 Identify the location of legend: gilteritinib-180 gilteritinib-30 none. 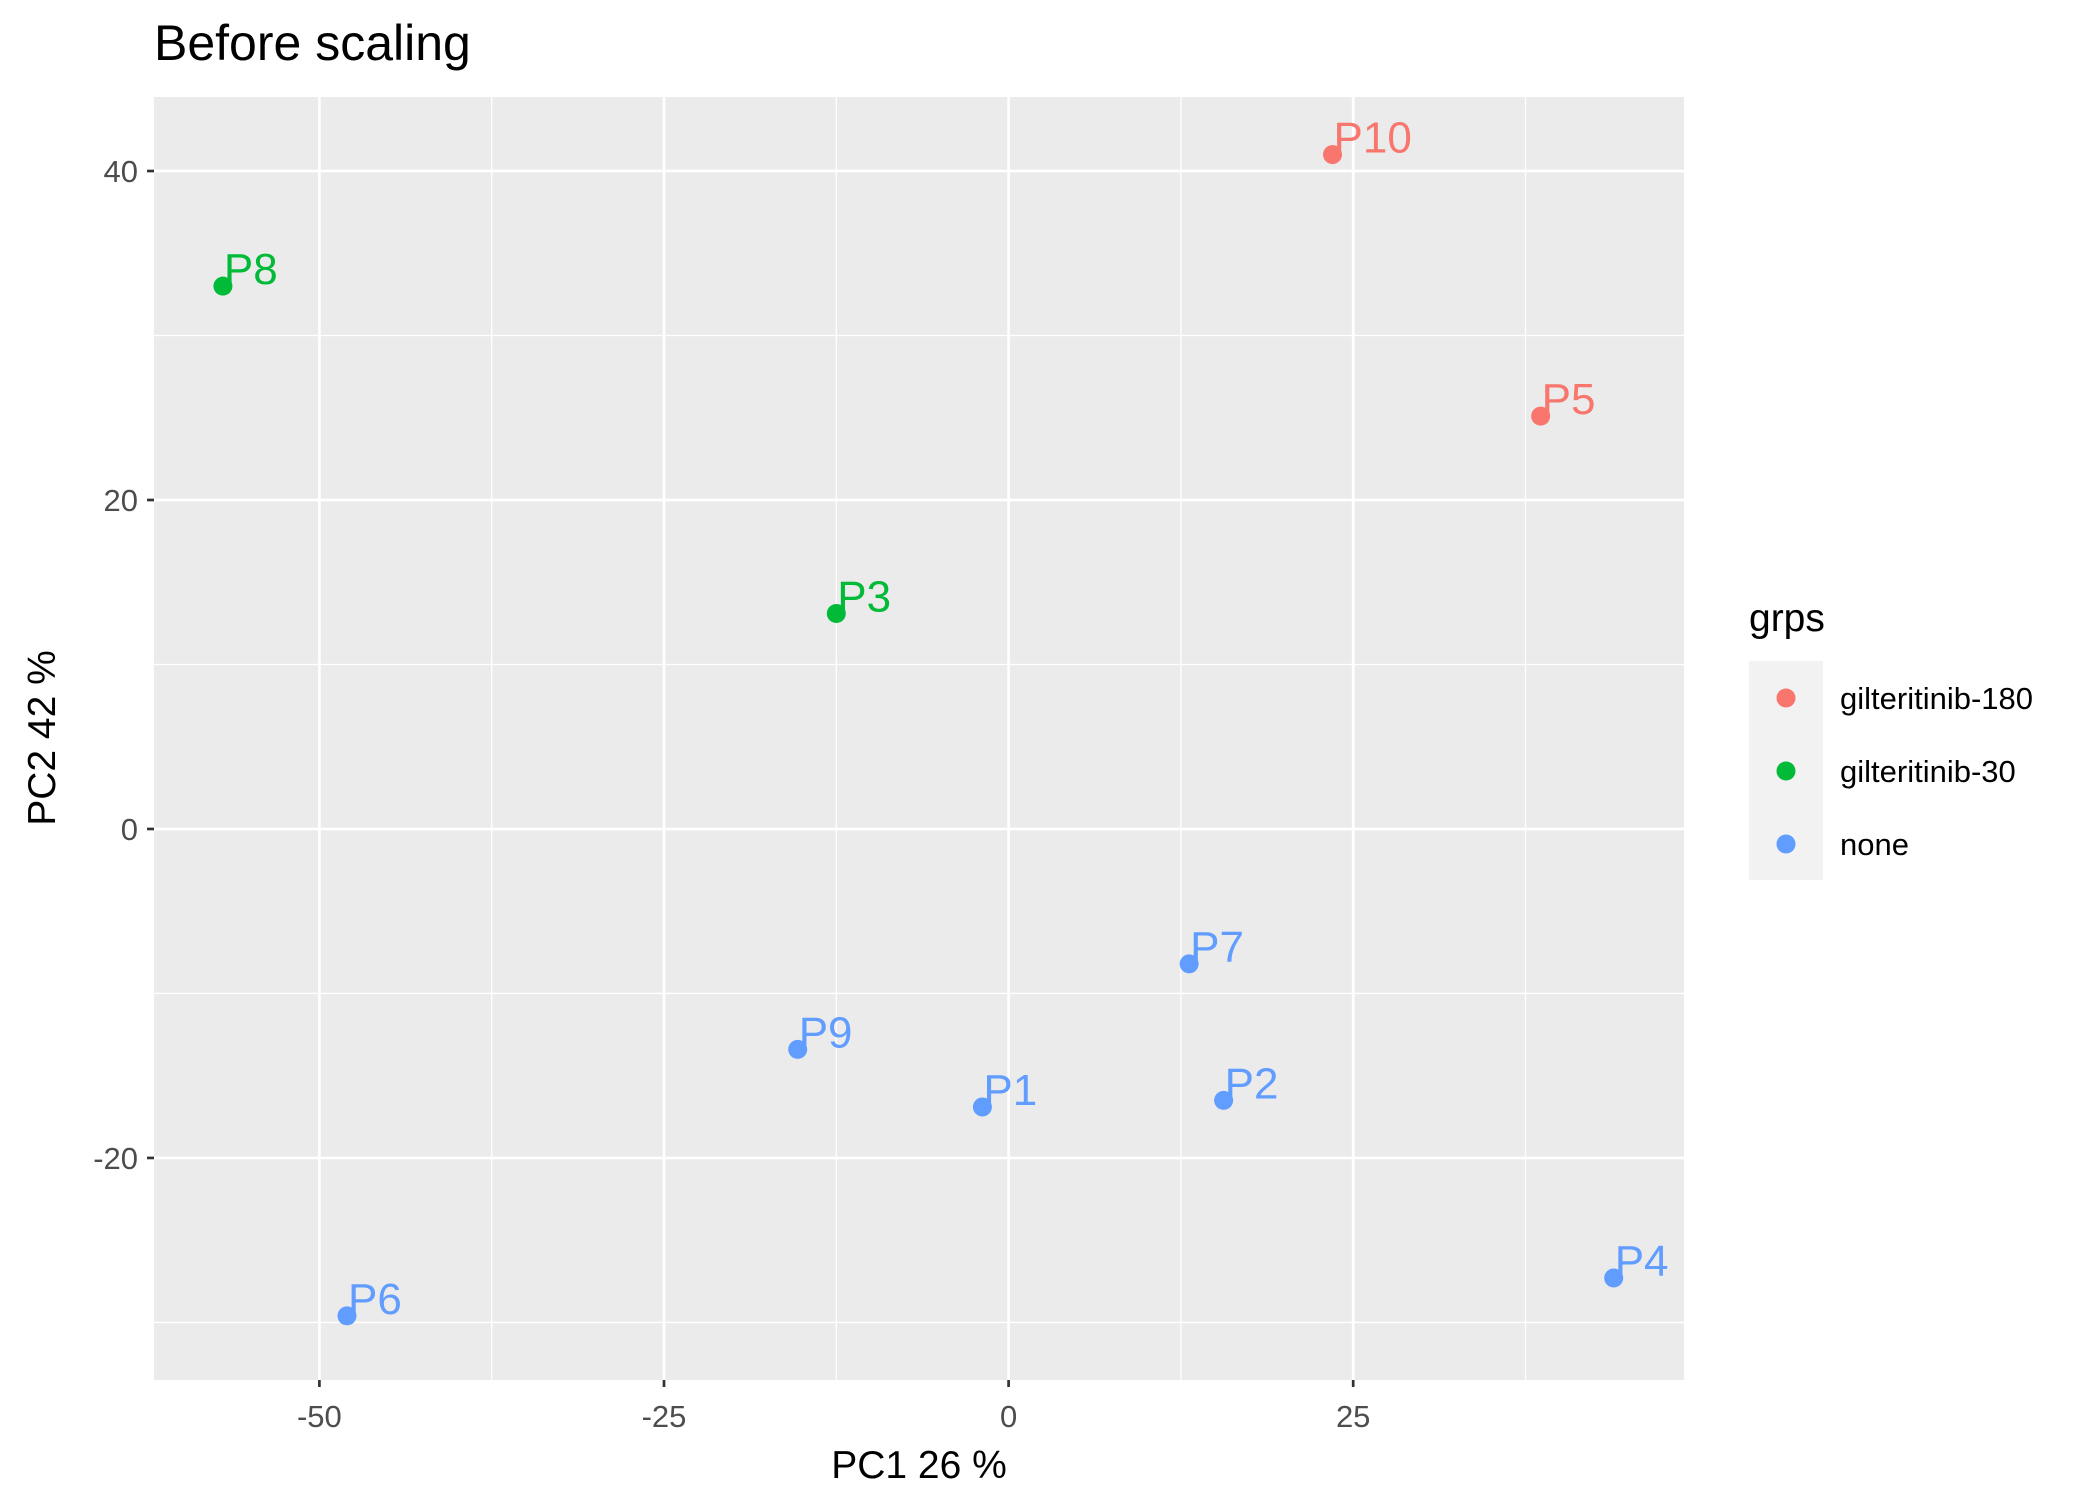
(1904, 771).